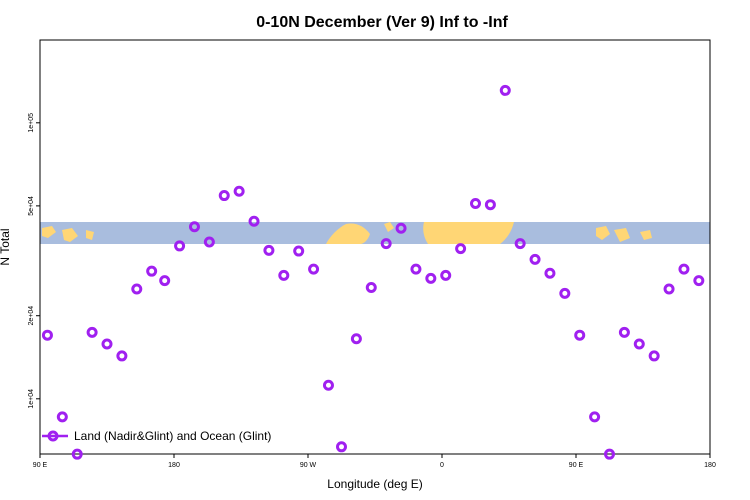 The width and height of the screenshot is (750, 500). What do you see at coordinates (442, 465) in the screenshot?
I see `x-tick-label: 0` at bounding box center [442, 465].